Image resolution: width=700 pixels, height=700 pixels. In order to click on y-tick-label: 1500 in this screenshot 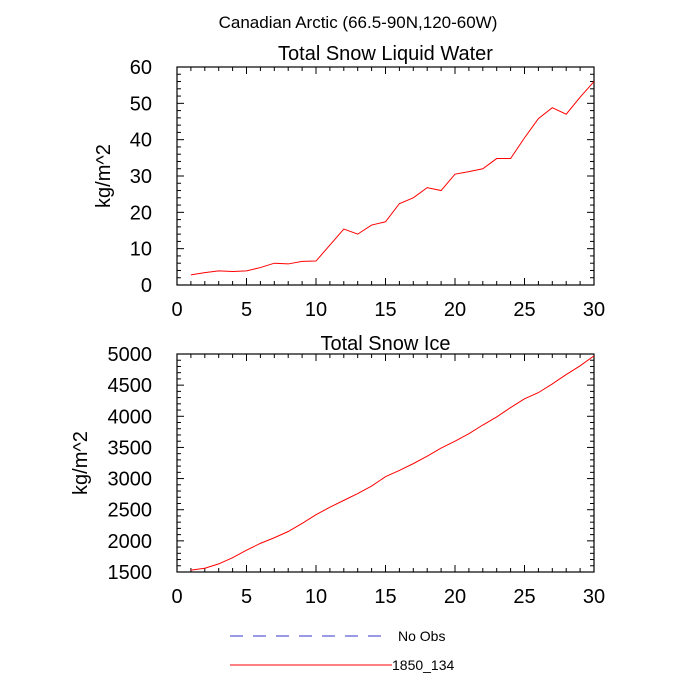, I will do `click(130, 573)`.